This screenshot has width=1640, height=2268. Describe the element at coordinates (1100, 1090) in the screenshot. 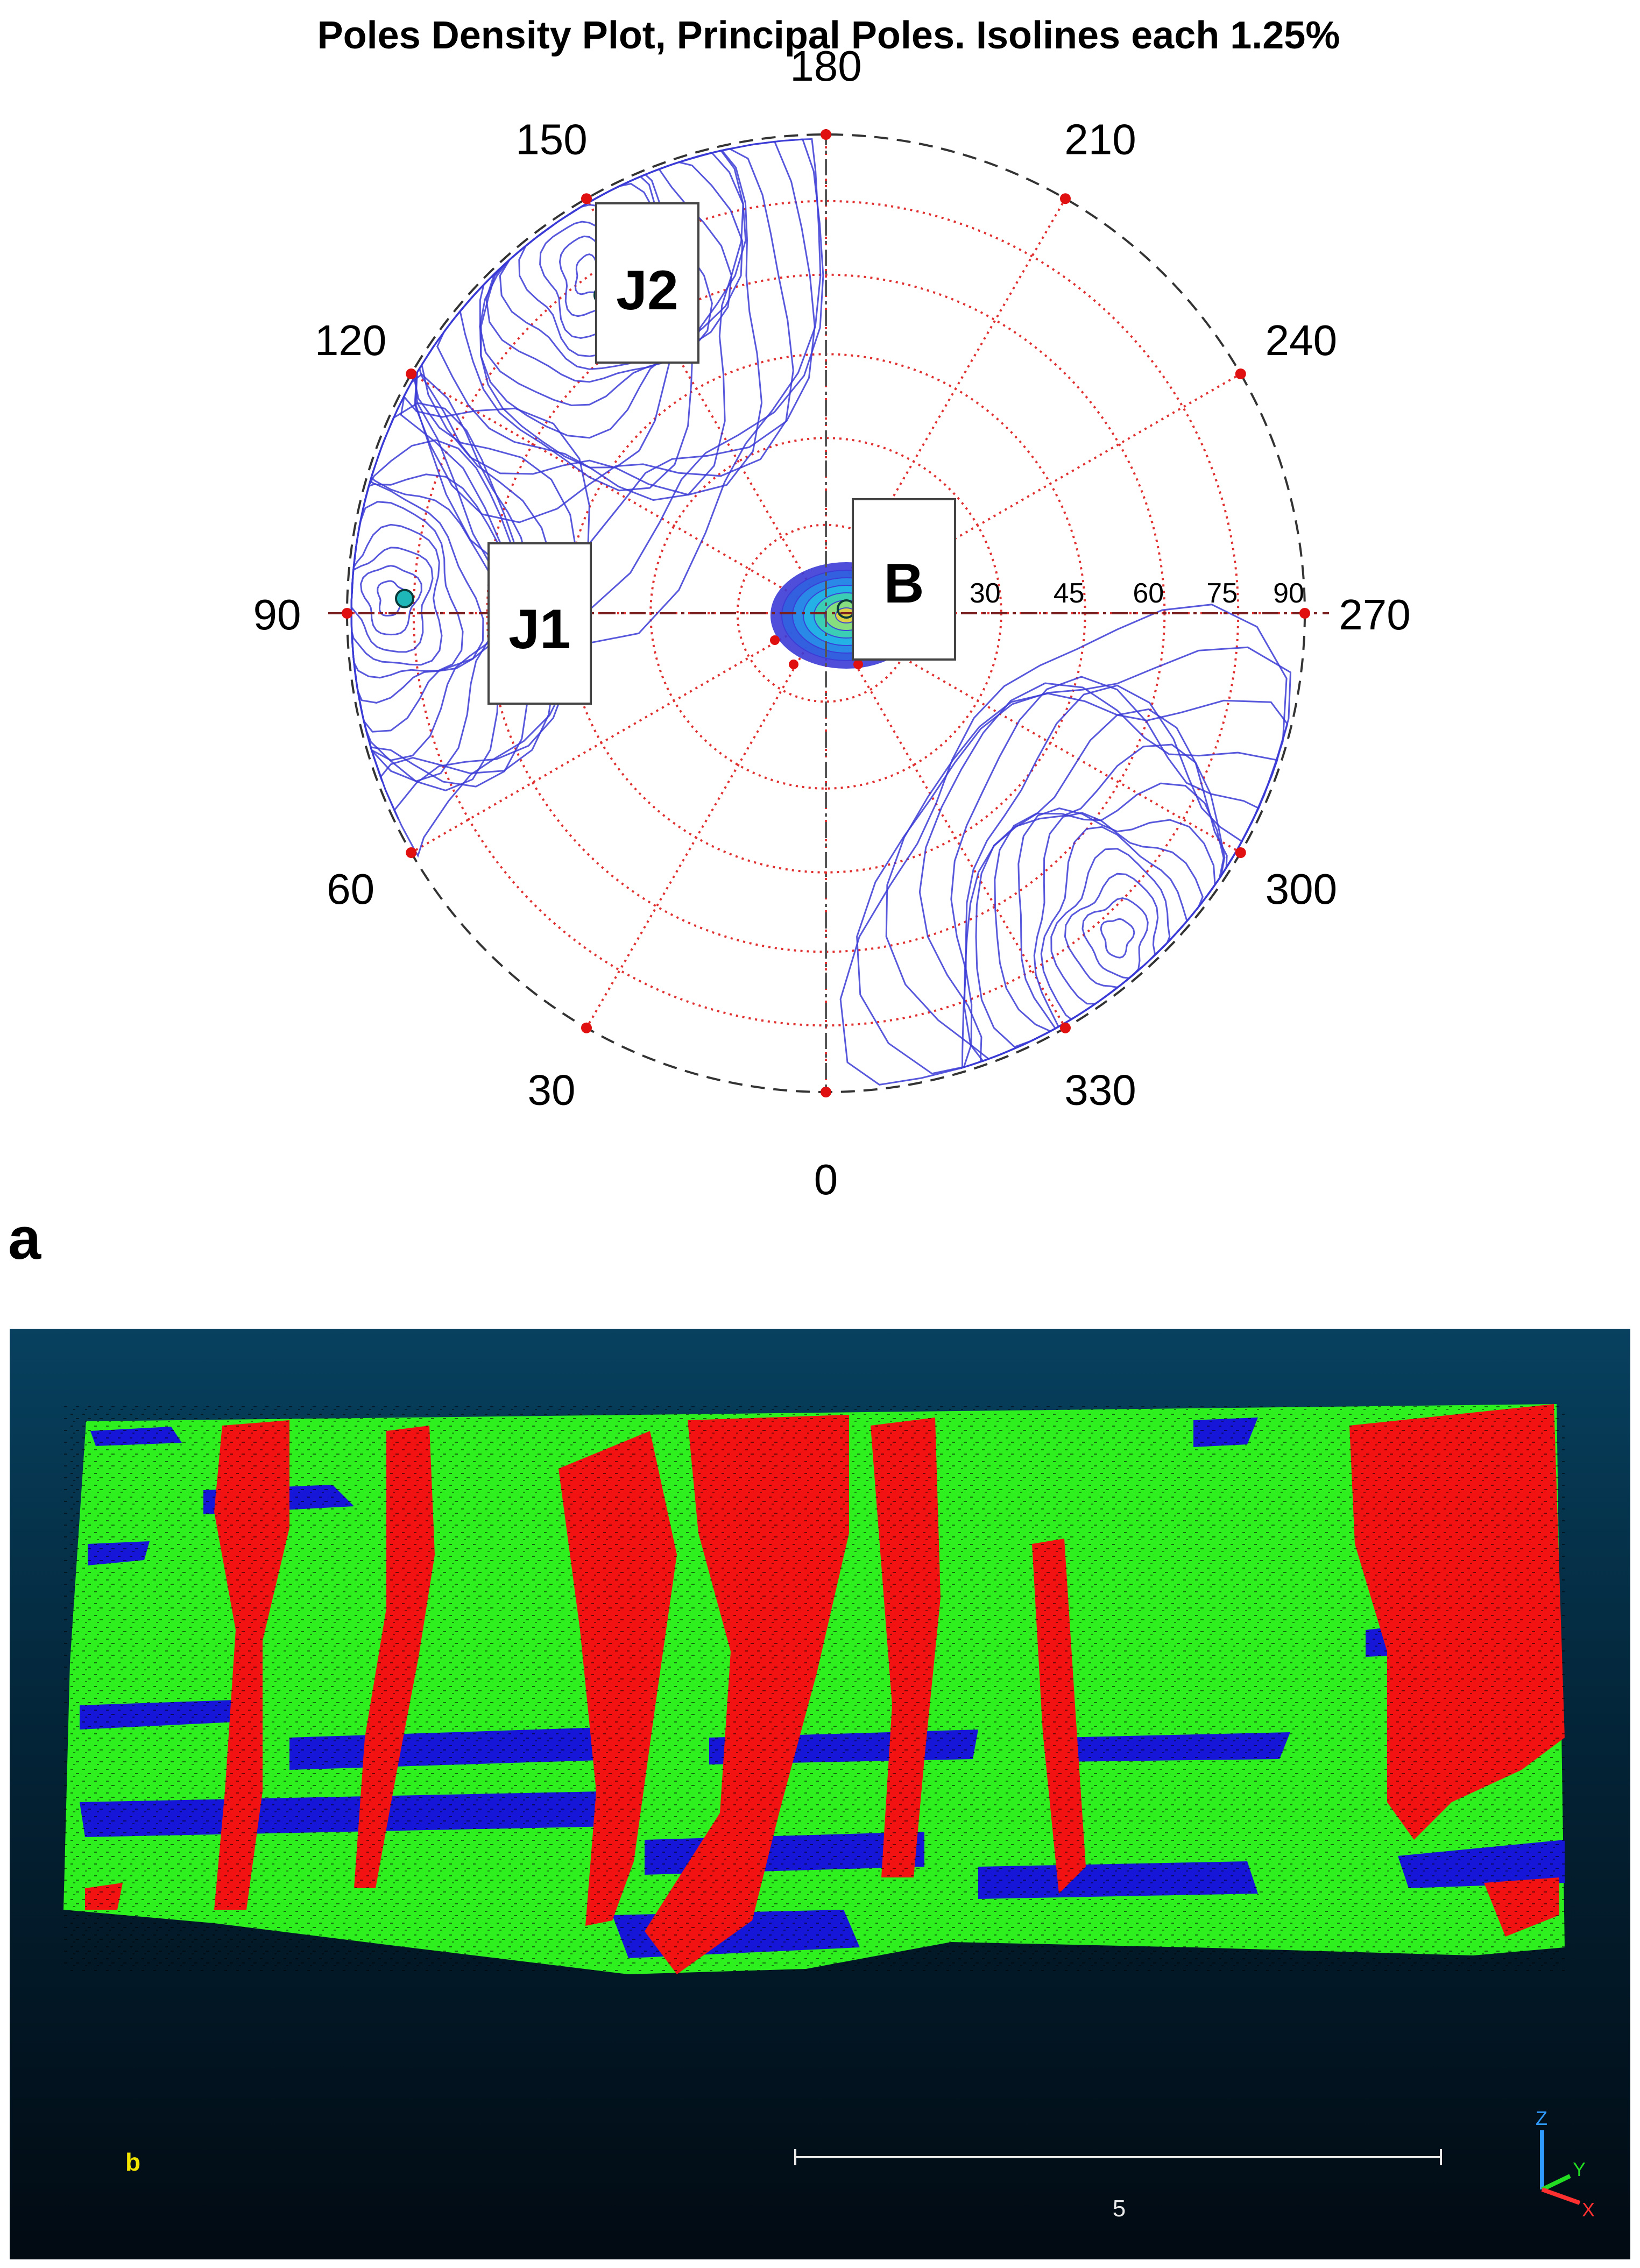

I see `azimuth-label-330: 330` at that location.